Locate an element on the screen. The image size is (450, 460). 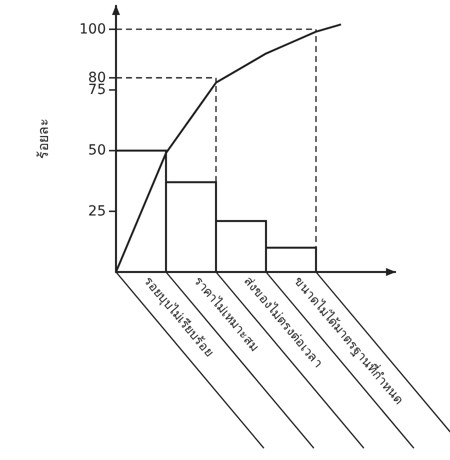
y-tick-label: 100 is located at coordinates (92, 29).